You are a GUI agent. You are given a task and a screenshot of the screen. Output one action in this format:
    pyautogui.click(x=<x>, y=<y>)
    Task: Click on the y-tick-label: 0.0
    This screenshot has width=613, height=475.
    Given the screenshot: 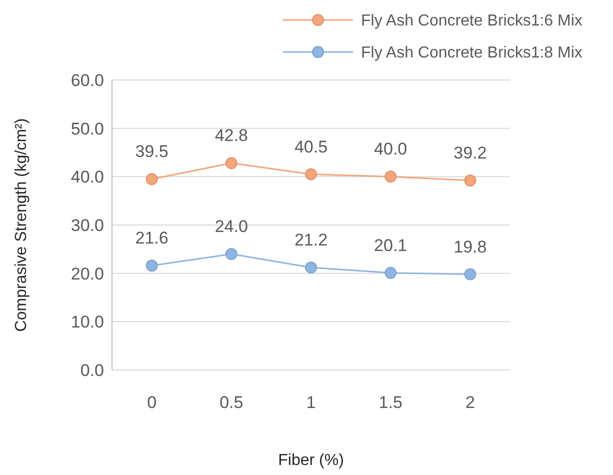 What is the action you would take?
    pyautogui.click(x=92, y=370)
    